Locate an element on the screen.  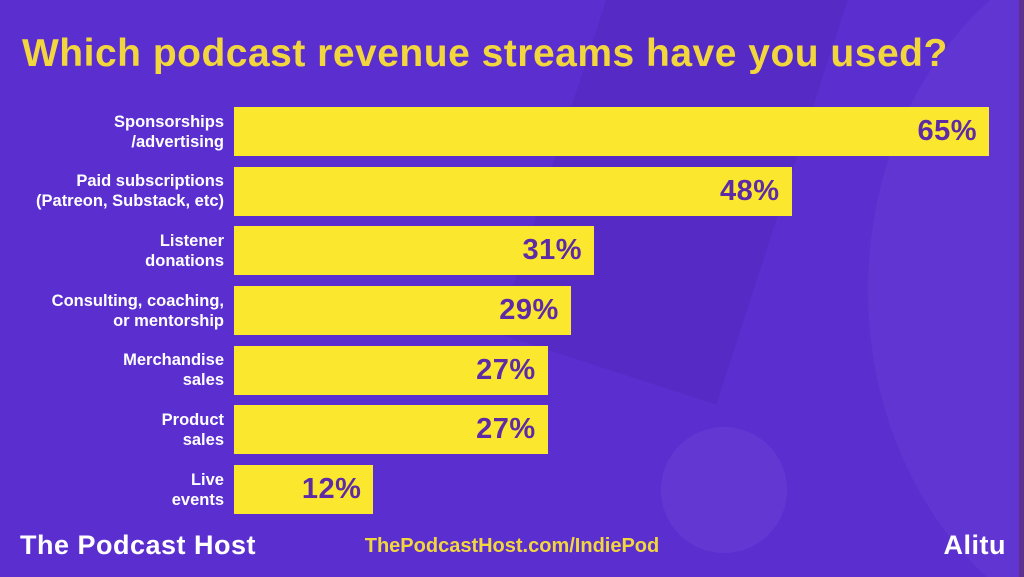
bar: 65% is located at coordinates (611, 131).